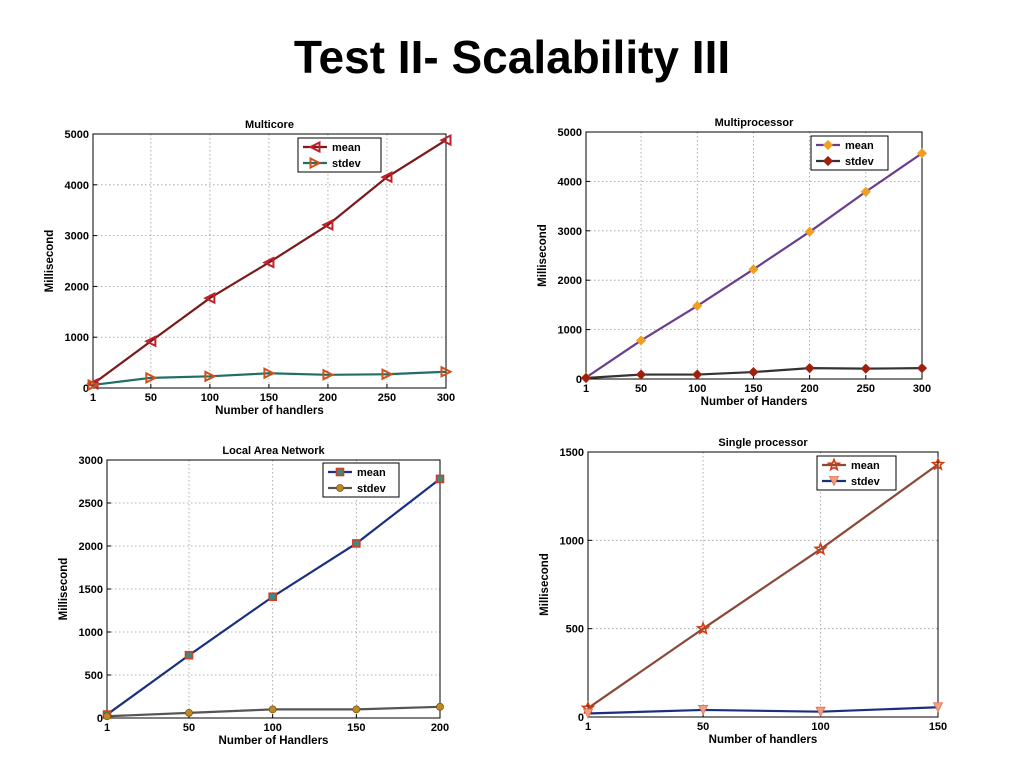 The width and height of the screenshot is (1024, 768). I want to click on x-tick-label: 250, so click(866, 389).